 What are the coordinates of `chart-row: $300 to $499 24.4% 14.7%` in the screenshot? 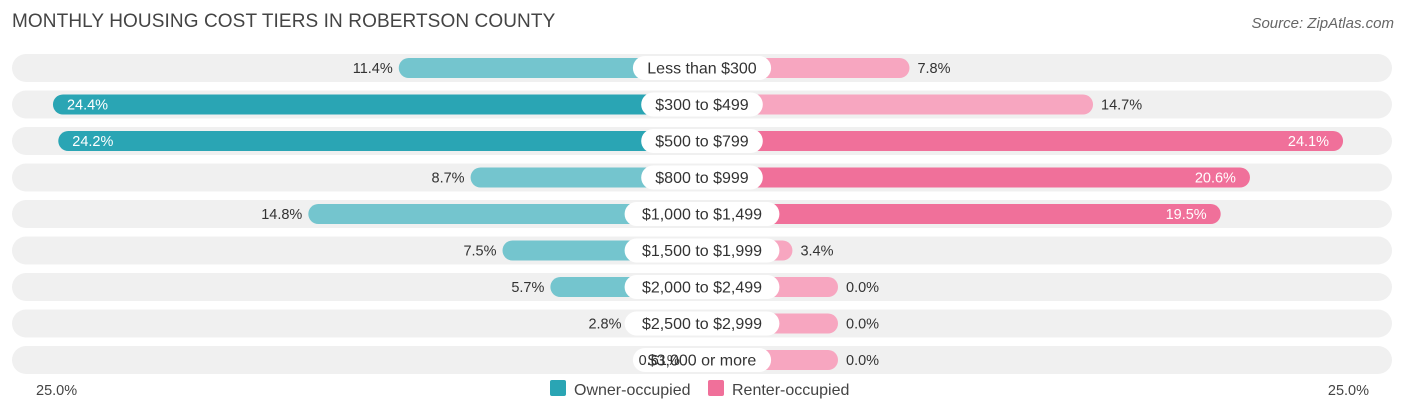 It's located at (702, 104).